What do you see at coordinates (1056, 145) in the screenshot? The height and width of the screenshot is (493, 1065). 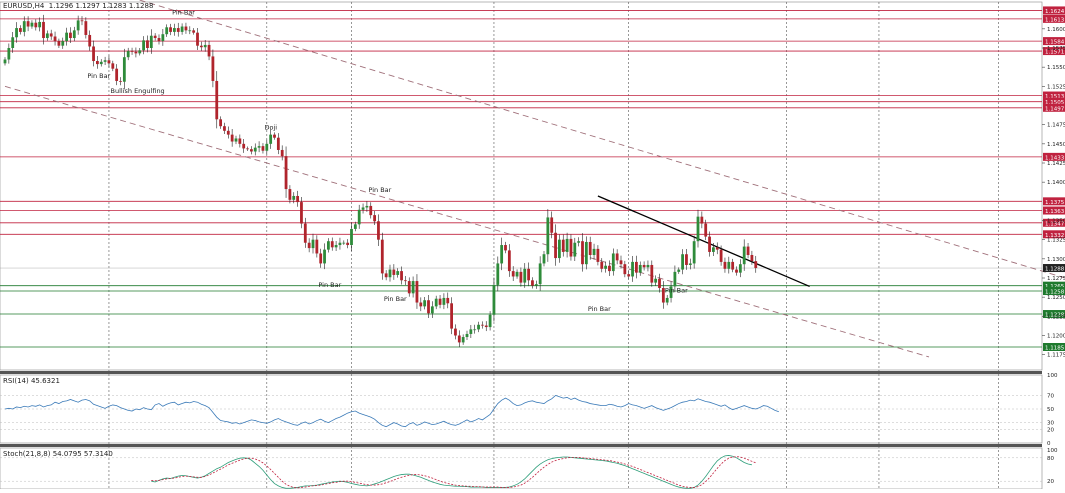 I see `price-tick-label: 1.1450` at bounding box center [1056, 145].